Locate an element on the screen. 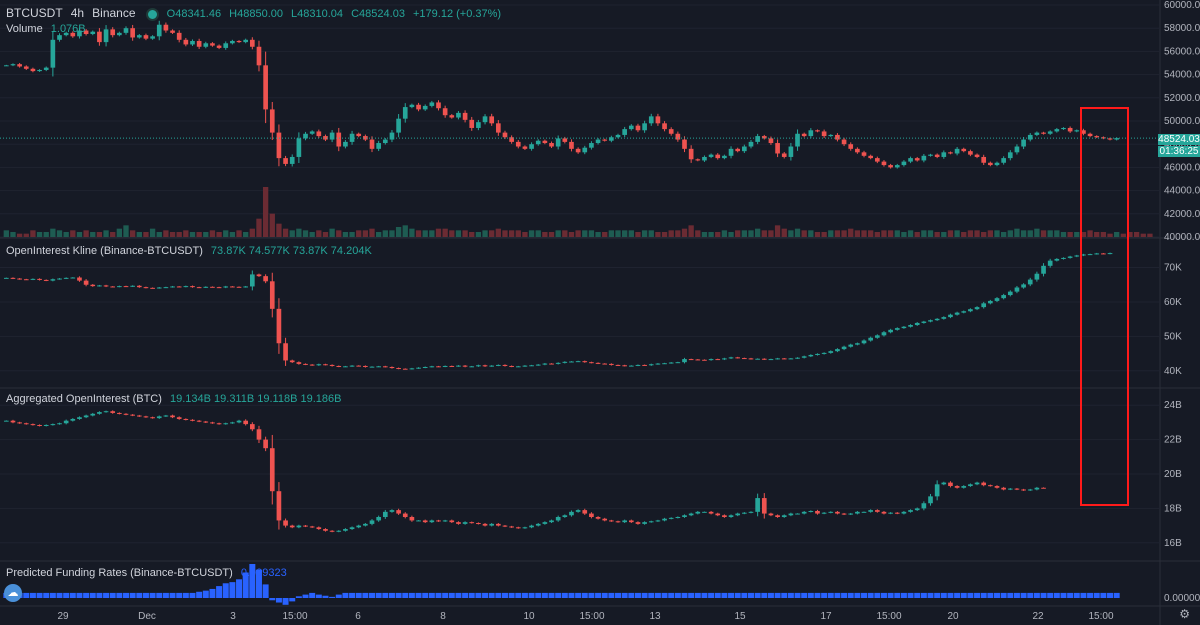  status-dot-icon is located at coordinates (152, 14).